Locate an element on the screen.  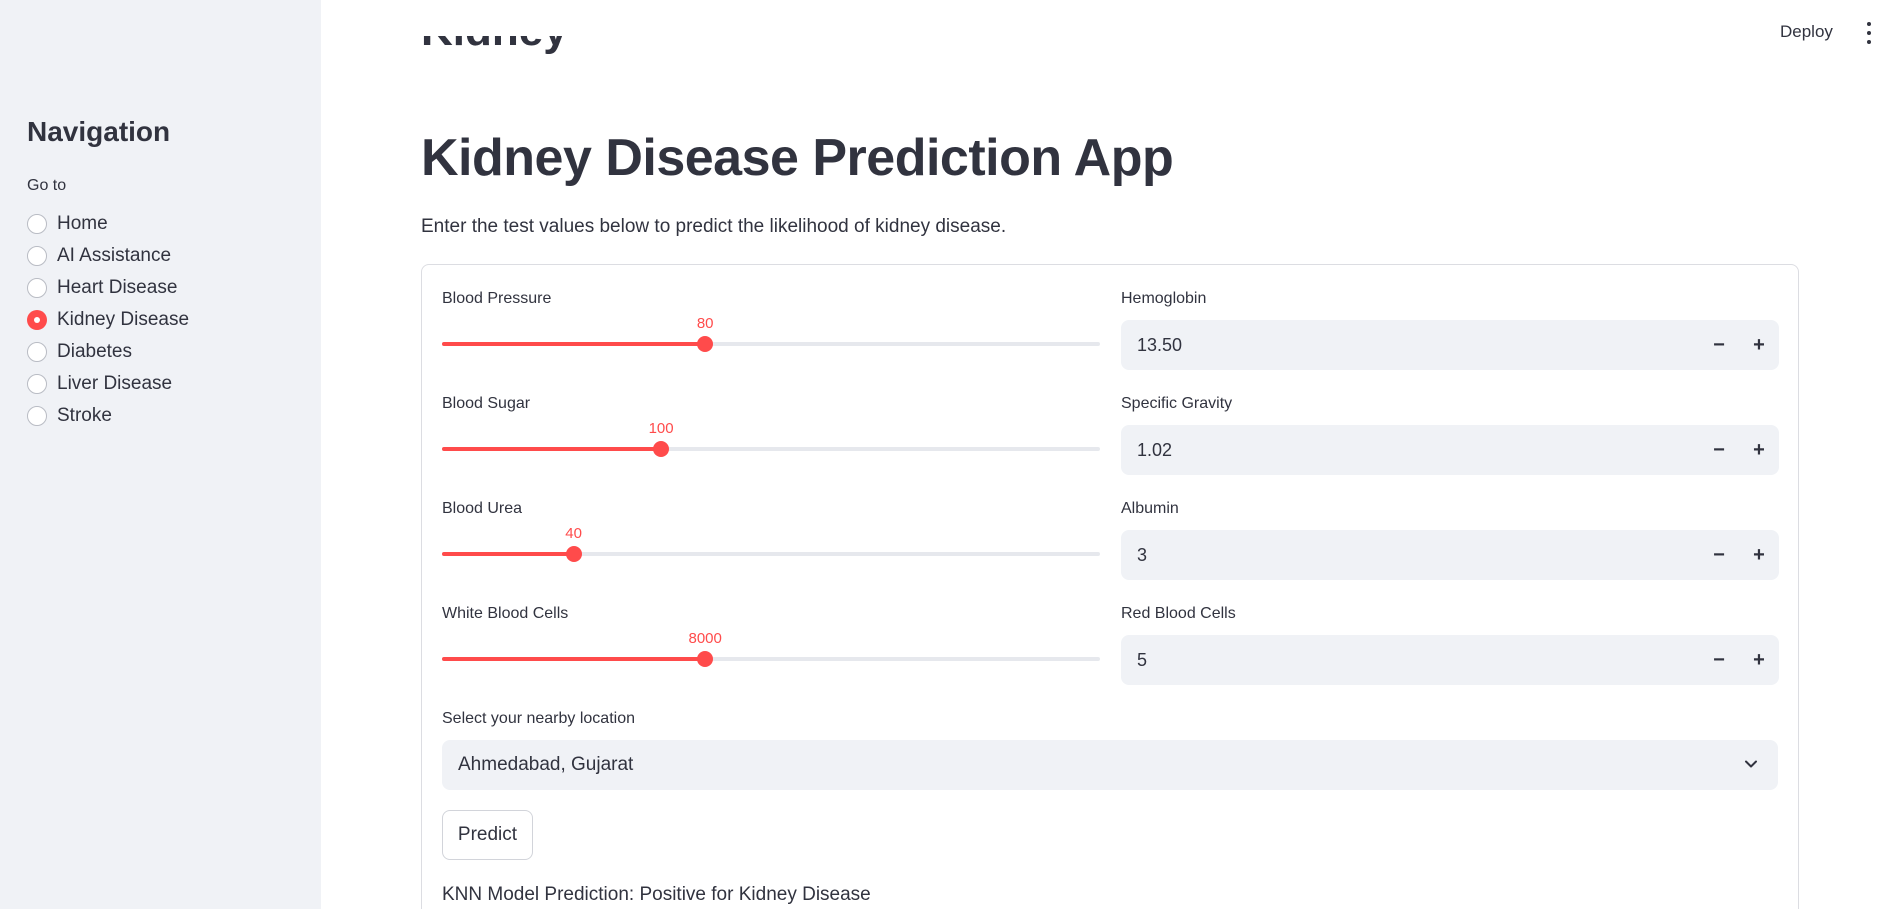
location-select: Ahmedabad, Gujarat is located at coordinates (1110, 765).